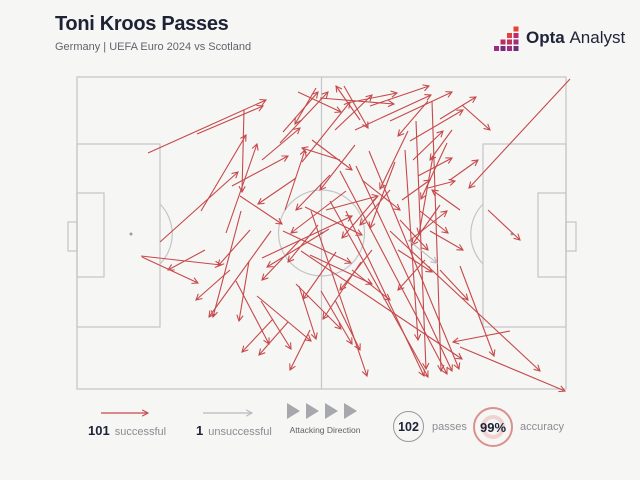  I want to click on opta-logo-text: Opta Analyst, so click(575, 38).